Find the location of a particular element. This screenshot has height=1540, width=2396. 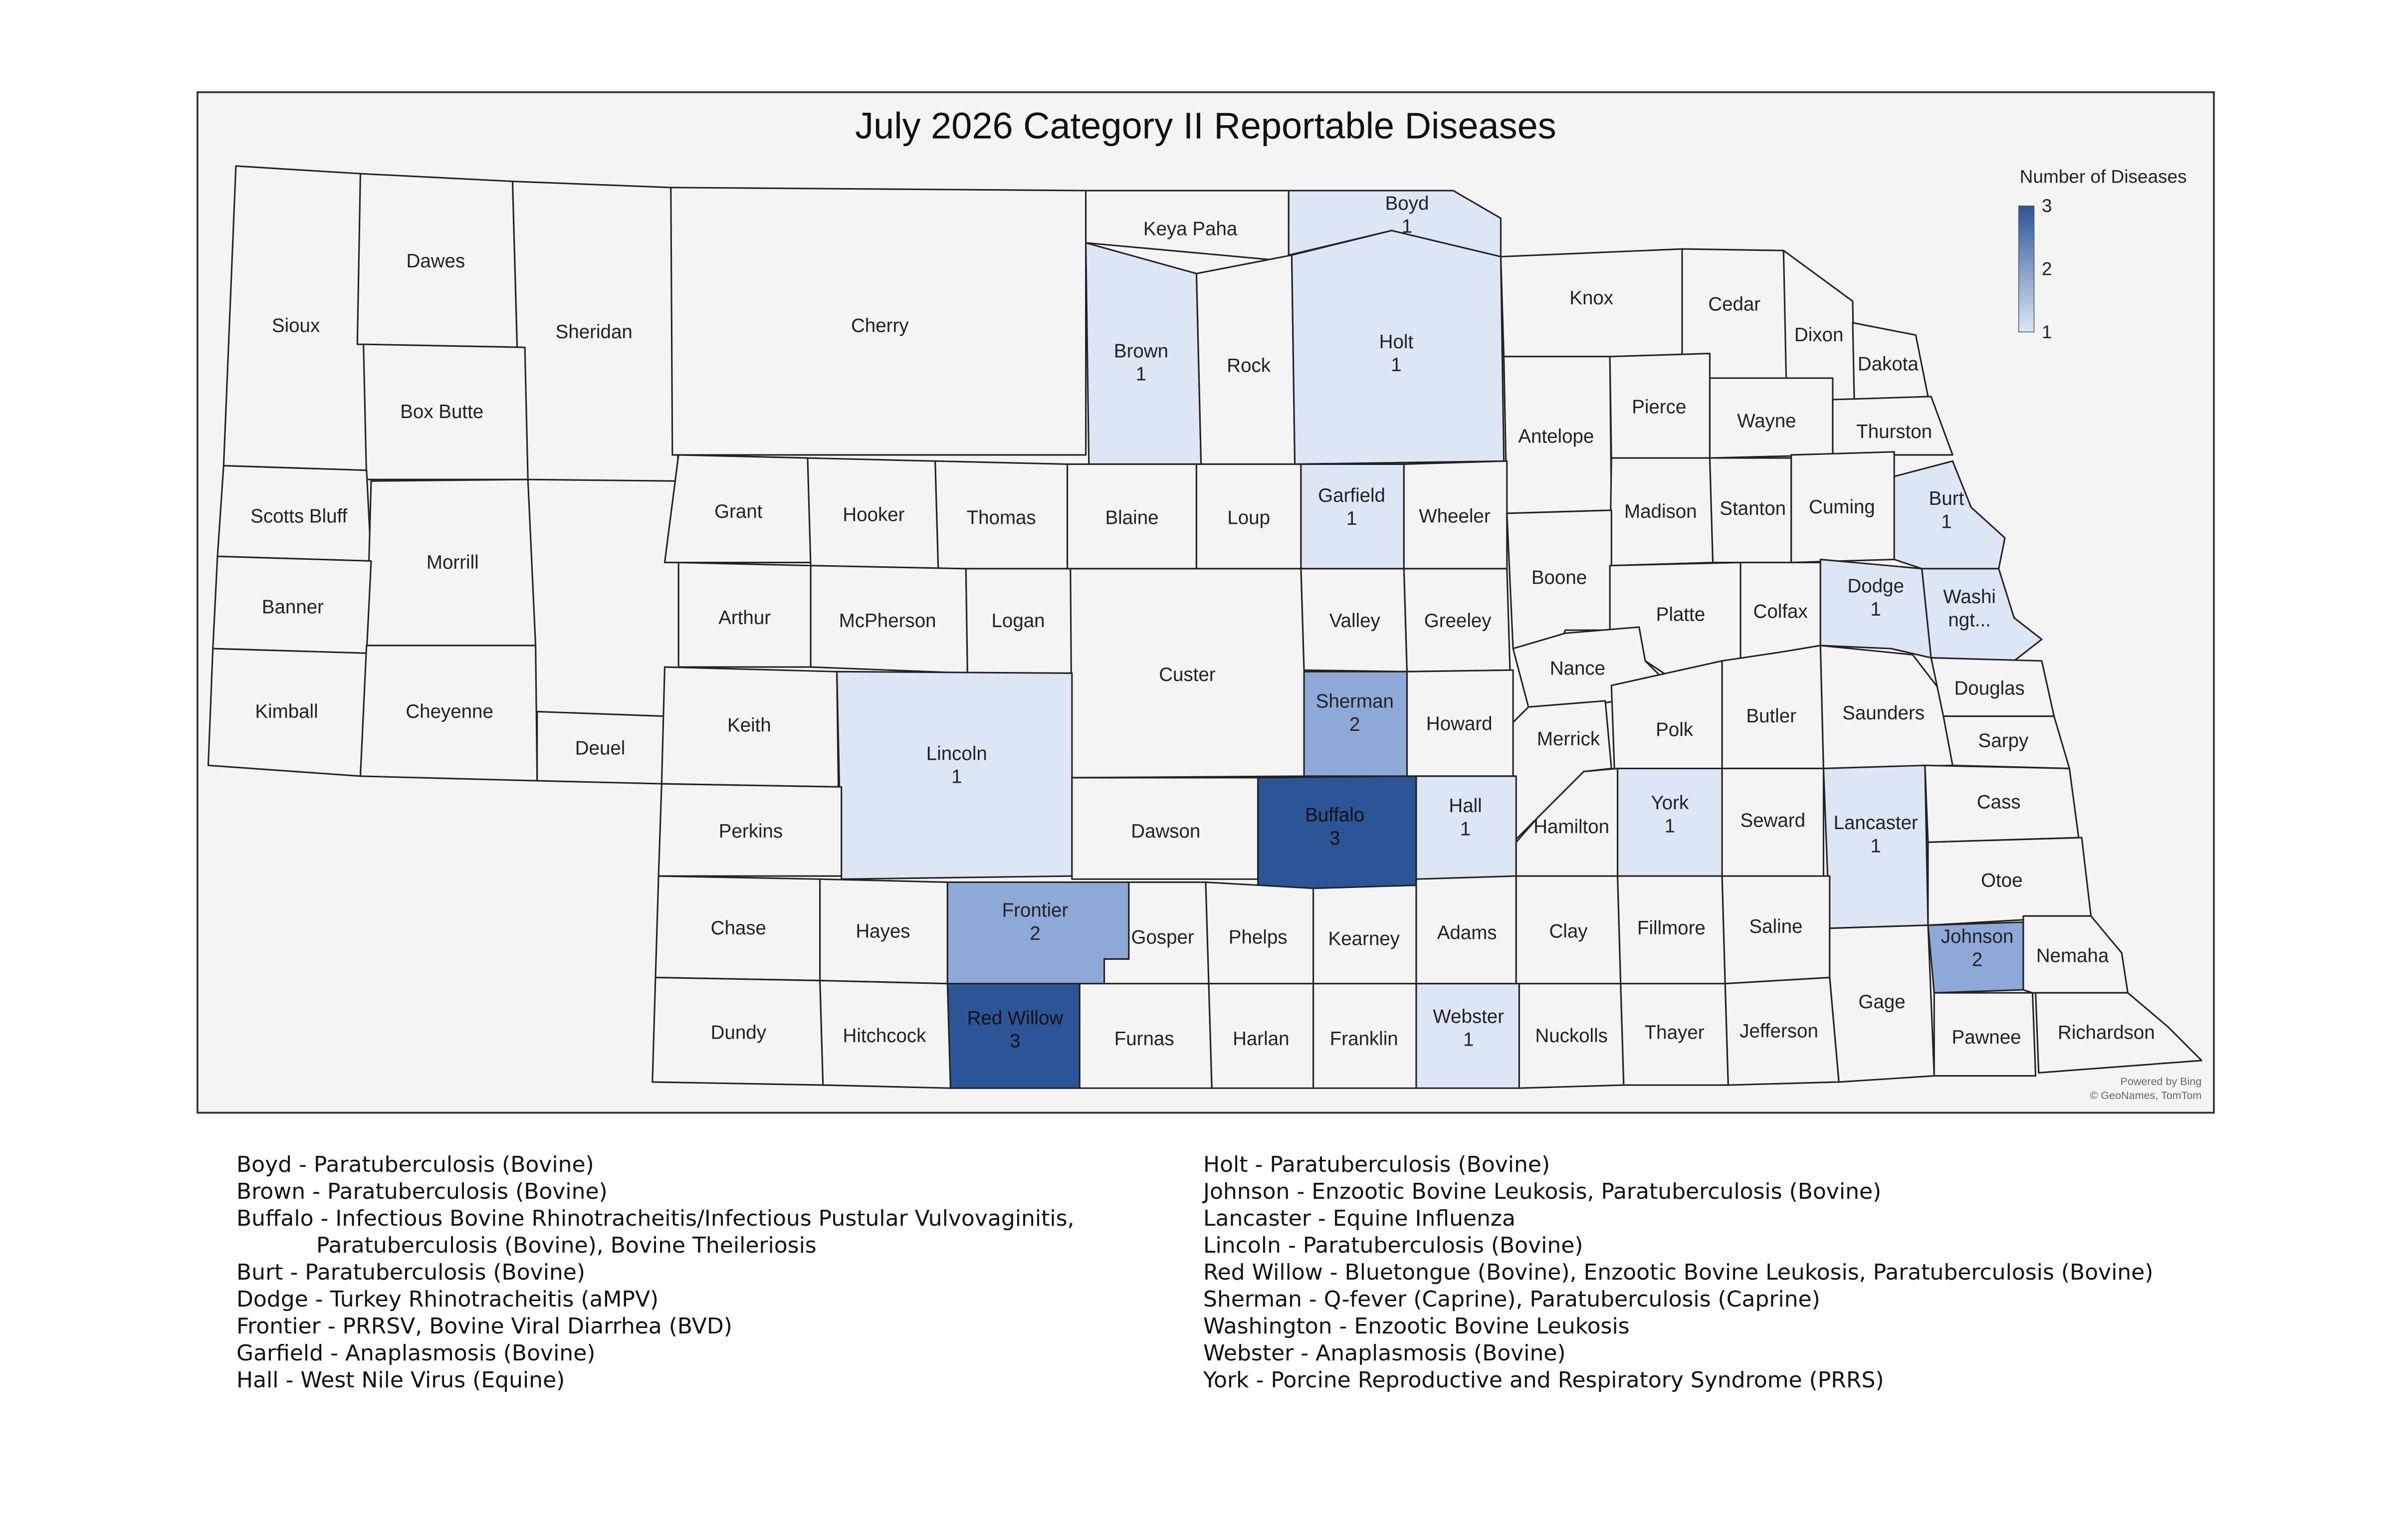

county-count-lincoln: 1 is located at coordinates (957, 777).